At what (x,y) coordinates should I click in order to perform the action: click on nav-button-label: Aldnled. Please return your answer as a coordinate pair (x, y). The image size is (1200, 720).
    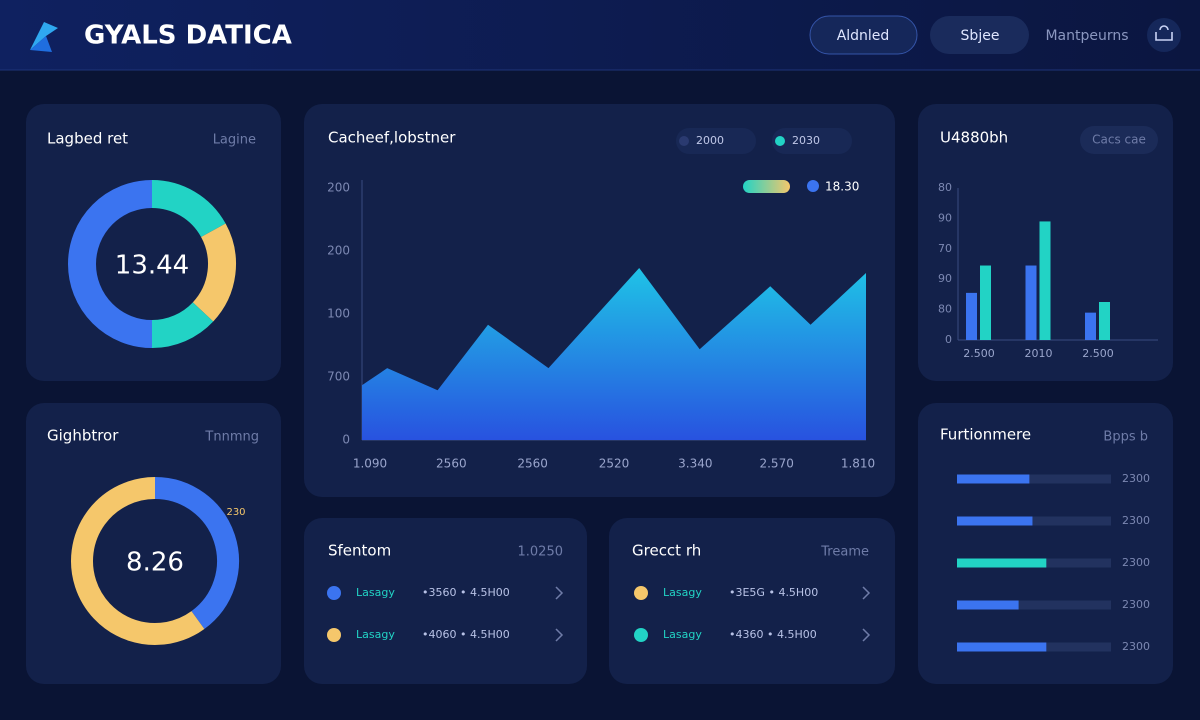
    Looking at the image, I should click on (863, 36).